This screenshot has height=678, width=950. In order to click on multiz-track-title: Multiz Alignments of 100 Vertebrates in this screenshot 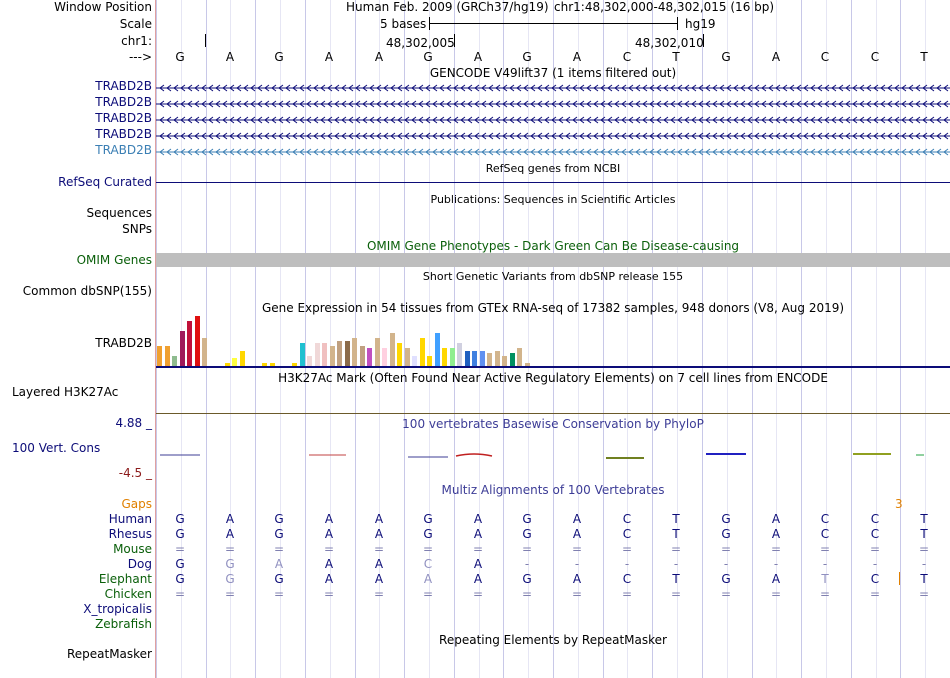, I will do `click(553, 490)`.